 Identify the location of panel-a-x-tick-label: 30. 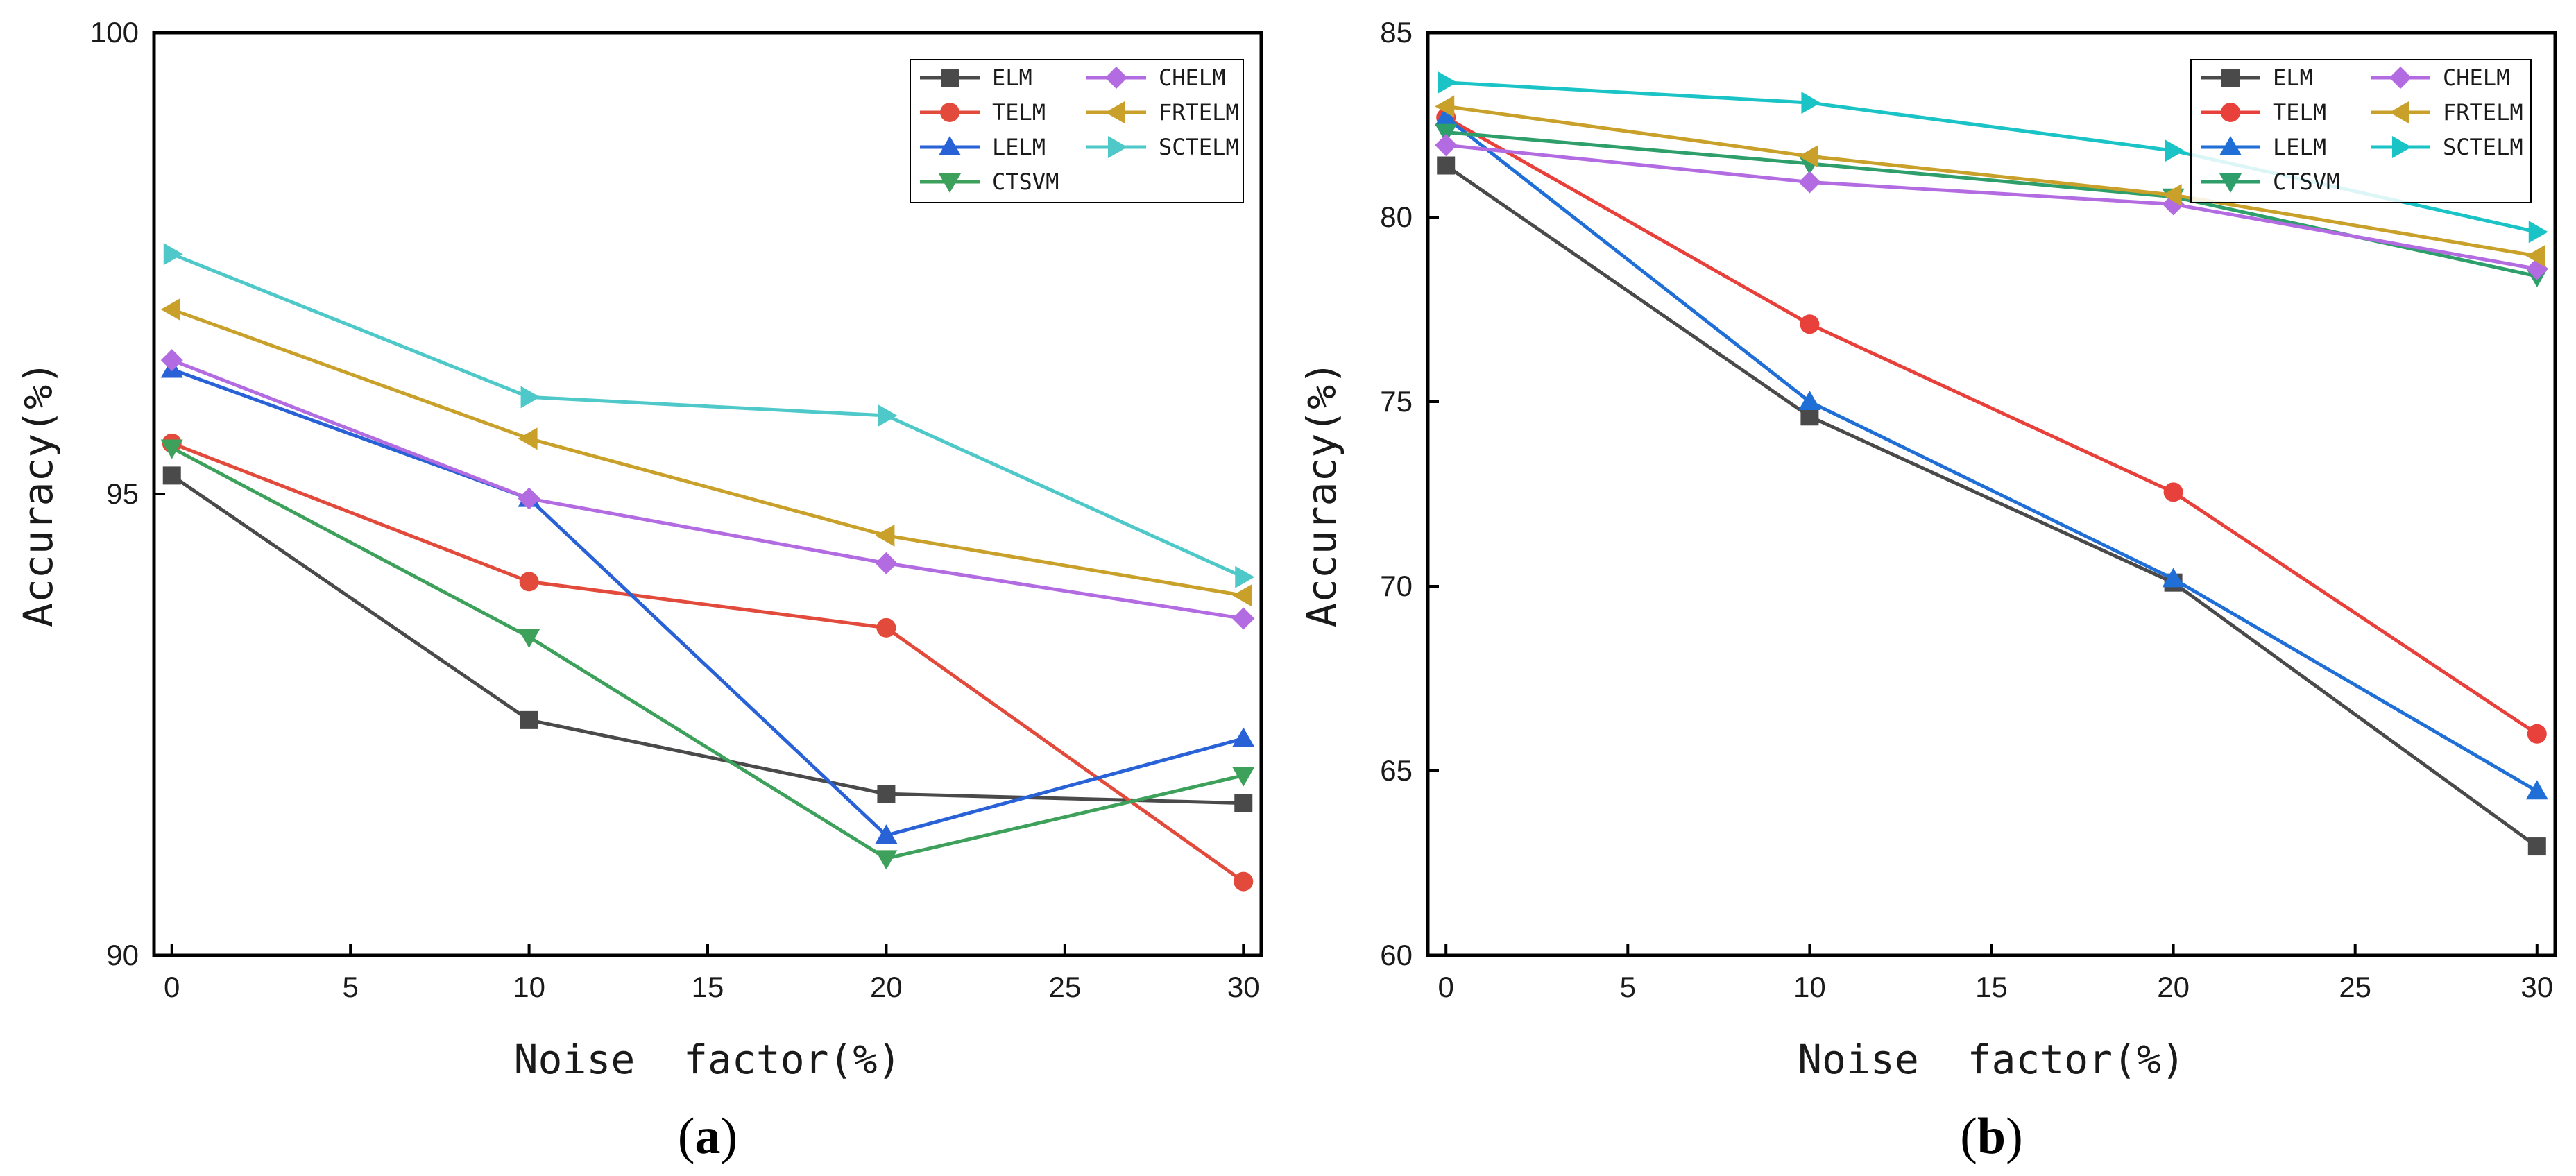
(1243, 987).